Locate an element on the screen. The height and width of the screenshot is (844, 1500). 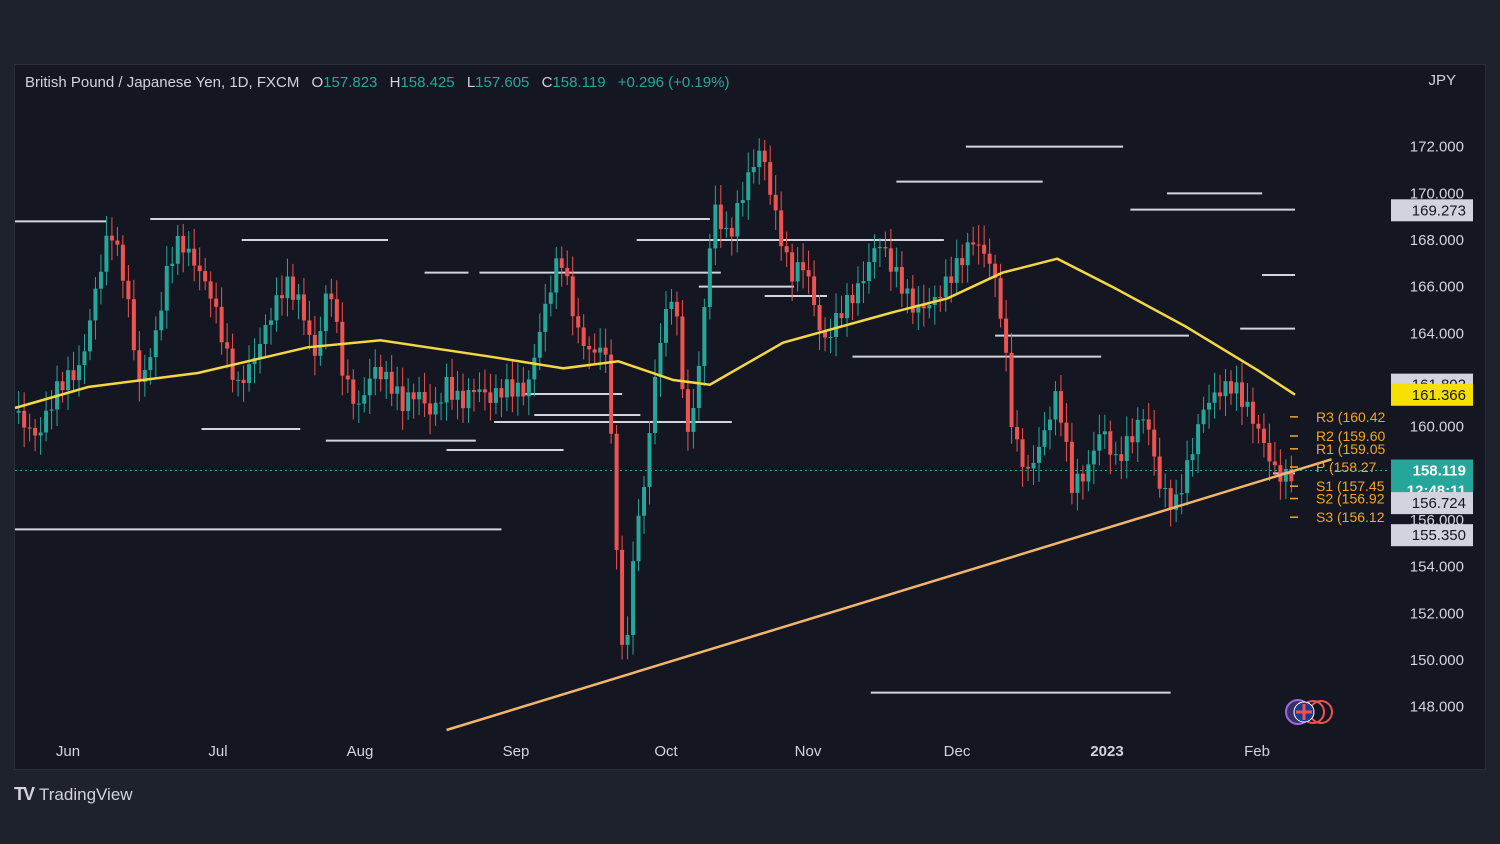
x-tick-label: Jun is located at coordinates (68, 751).